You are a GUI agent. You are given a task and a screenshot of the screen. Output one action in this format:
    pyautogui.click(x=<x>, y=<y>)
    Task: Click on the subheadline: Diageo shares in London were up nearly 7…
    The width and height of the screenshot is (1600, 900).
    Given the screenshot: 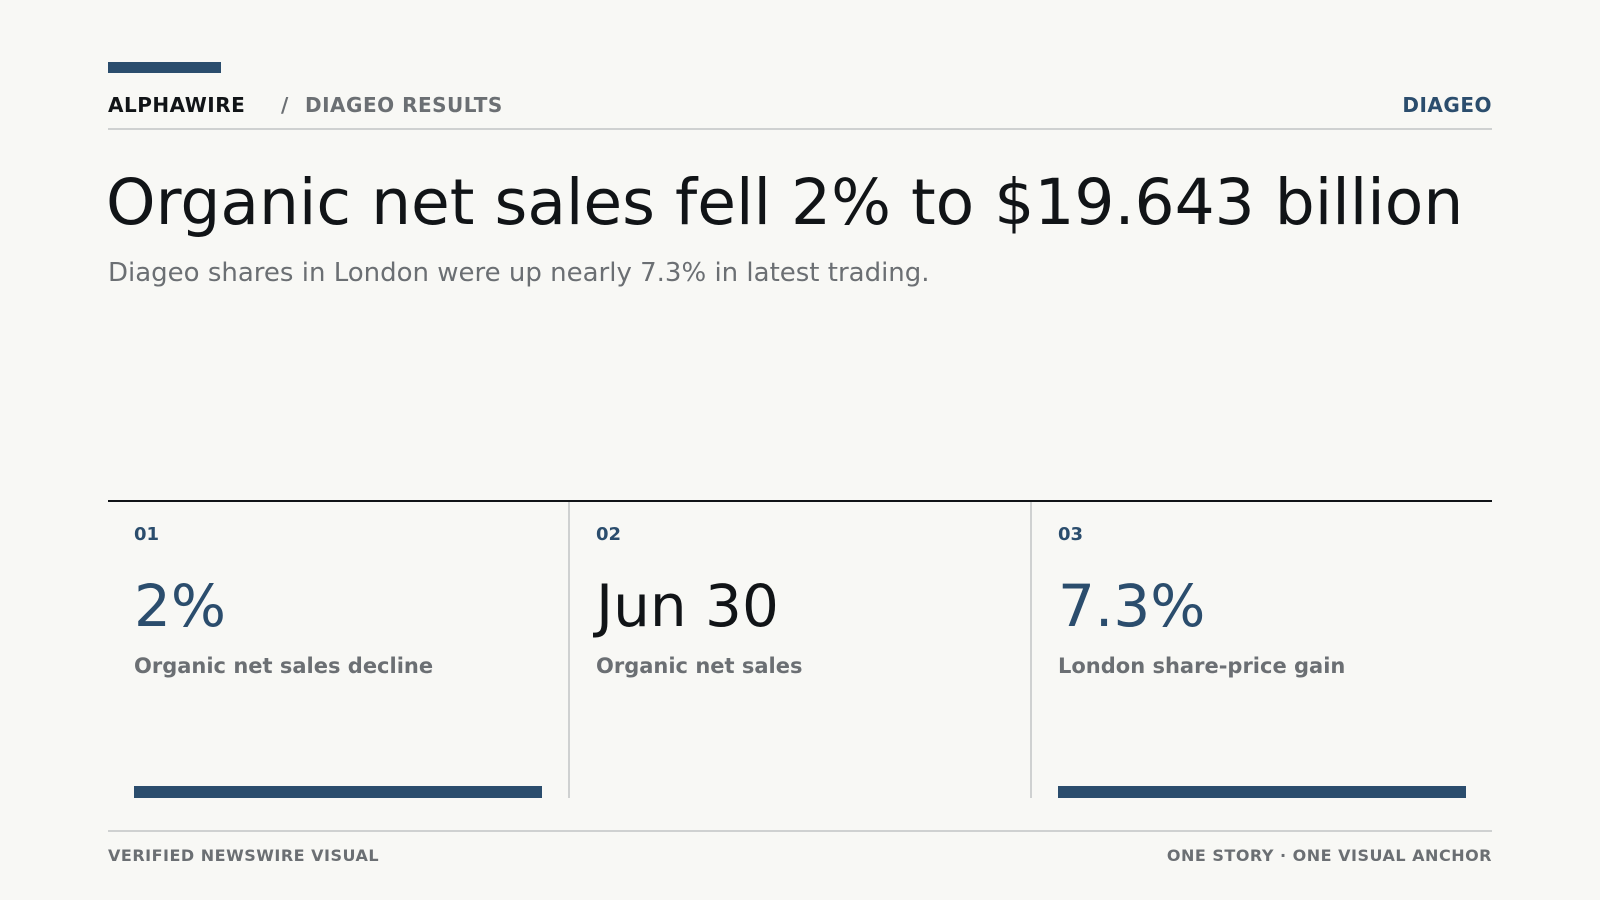 What is the action you would take?
    pyautogui.click(x=519, y=273)
    